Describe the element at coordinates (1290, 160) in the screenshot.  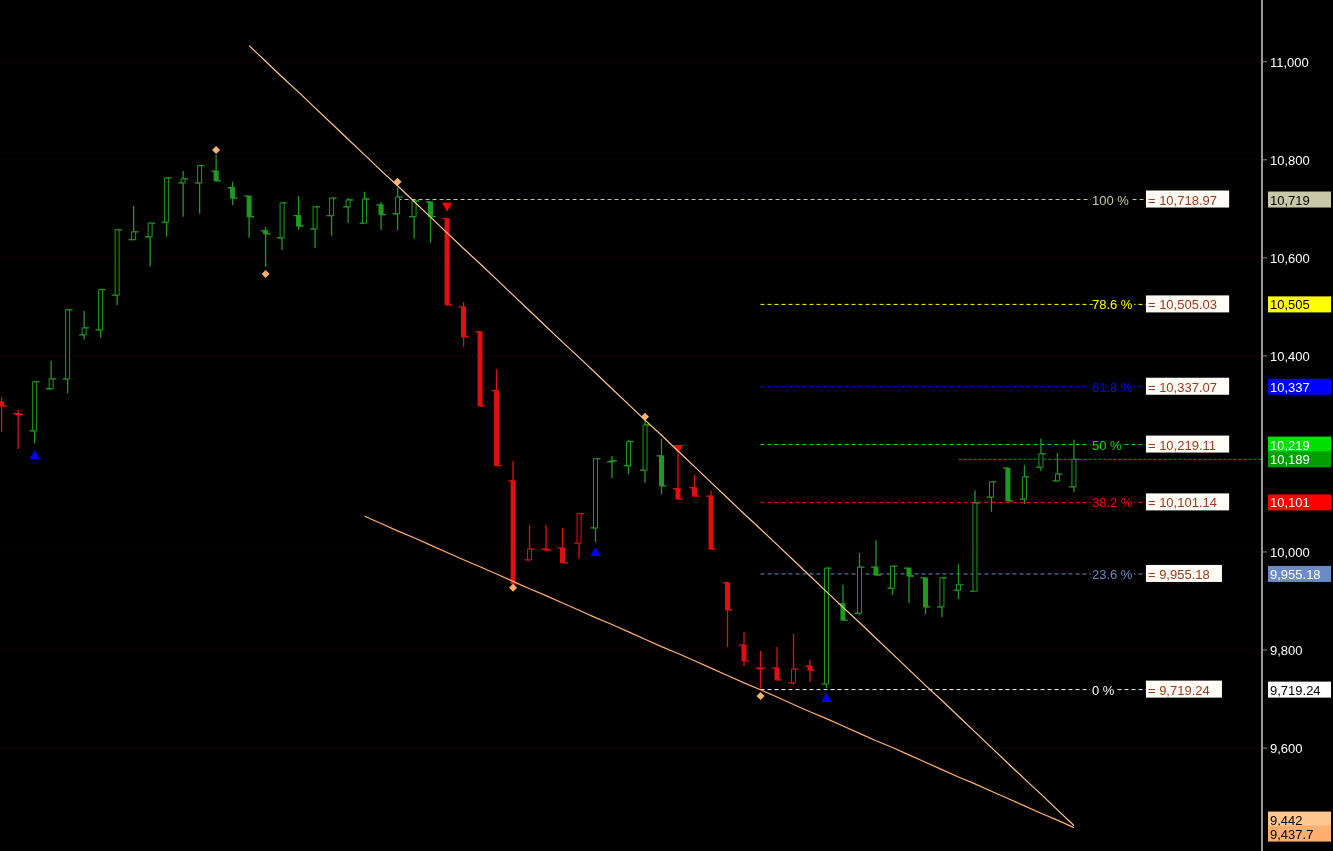
I see `y-tick-label: 10,800` at that location.